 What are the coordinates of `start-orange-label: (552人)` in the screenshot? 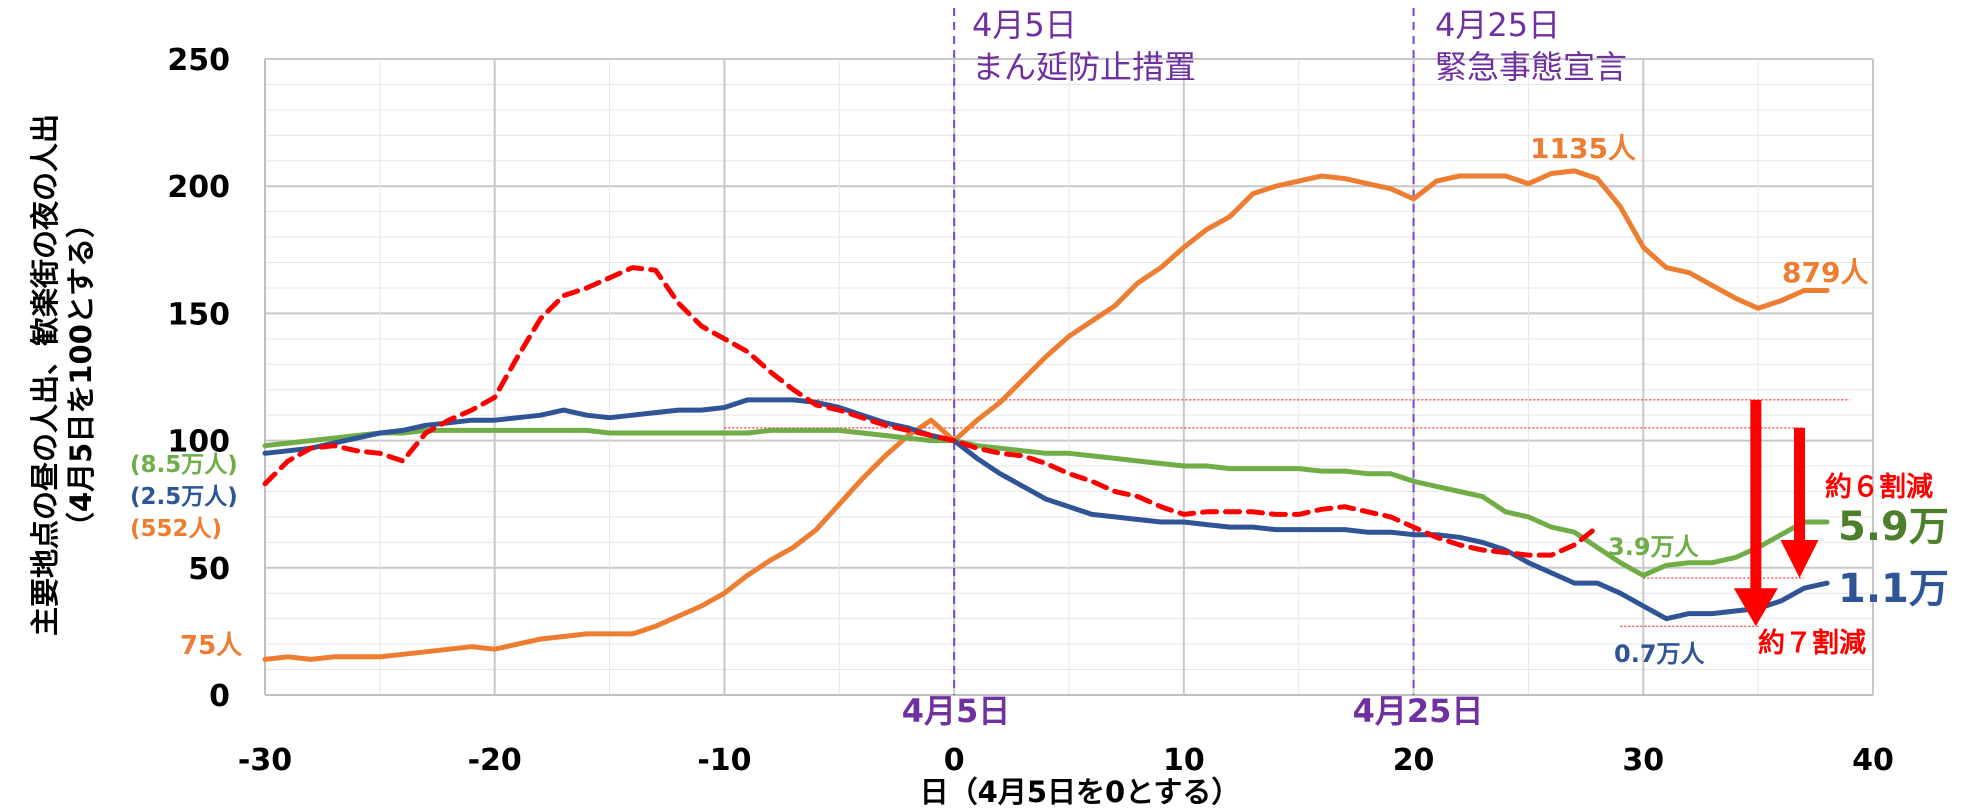 It's located at (176, 529).